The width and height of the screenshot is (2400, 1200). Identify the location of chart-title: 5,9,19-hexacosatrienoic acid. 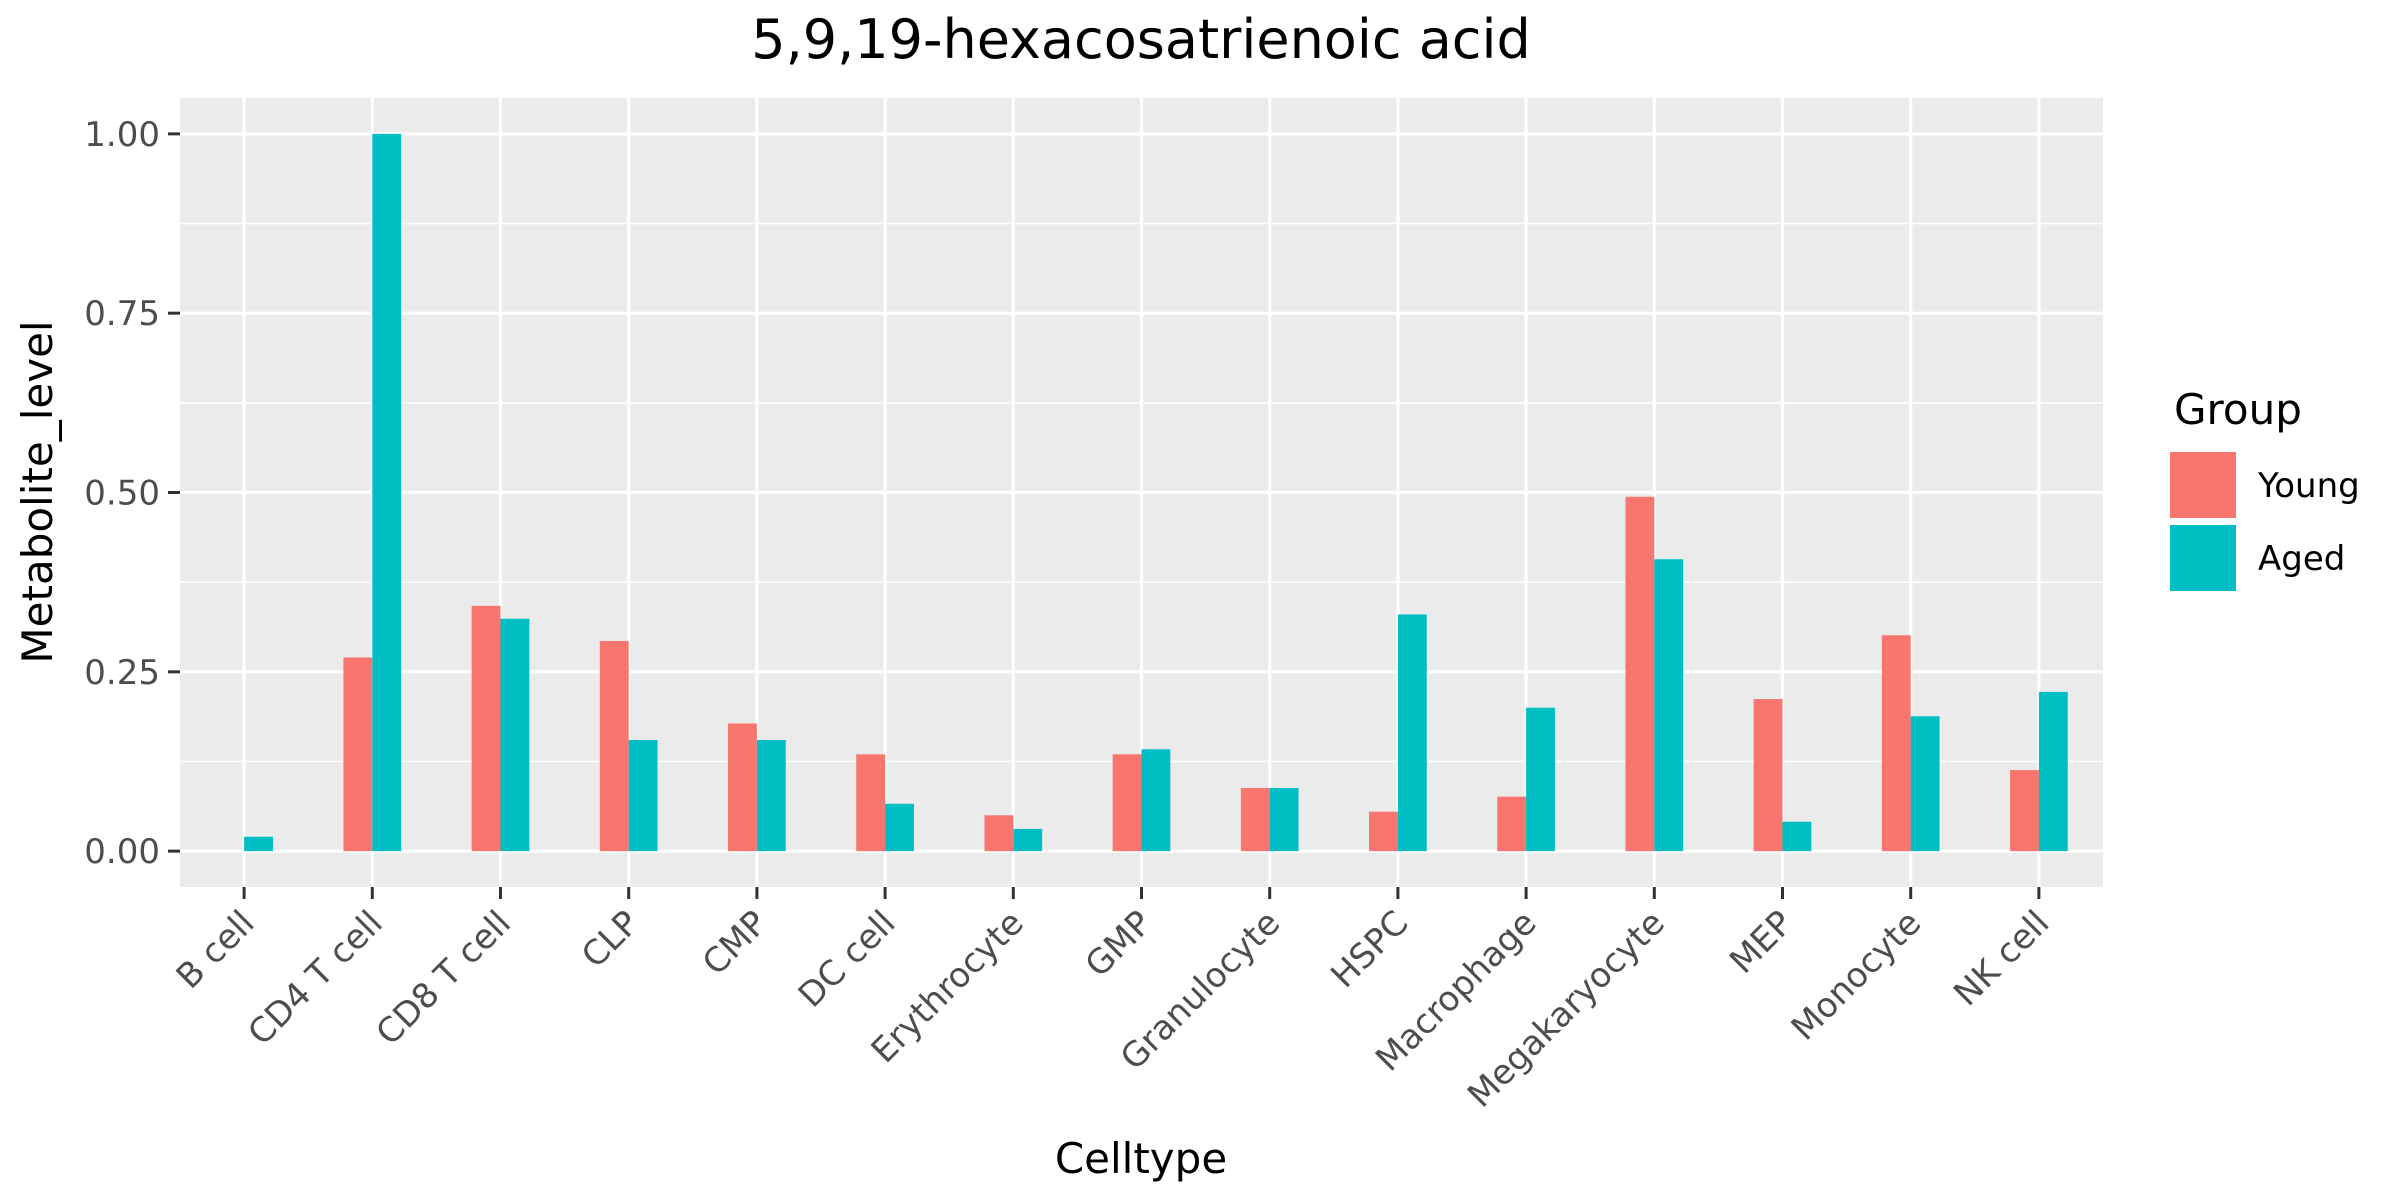
(1141, 39).